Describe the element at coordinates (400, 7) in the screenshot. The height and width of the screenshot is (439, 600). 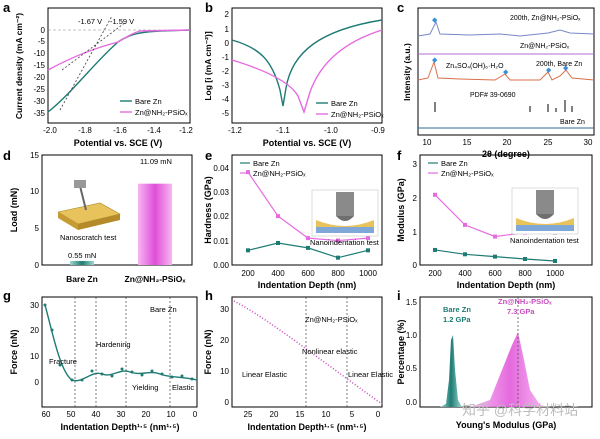
I see `panel-letter-c: c` at that location.